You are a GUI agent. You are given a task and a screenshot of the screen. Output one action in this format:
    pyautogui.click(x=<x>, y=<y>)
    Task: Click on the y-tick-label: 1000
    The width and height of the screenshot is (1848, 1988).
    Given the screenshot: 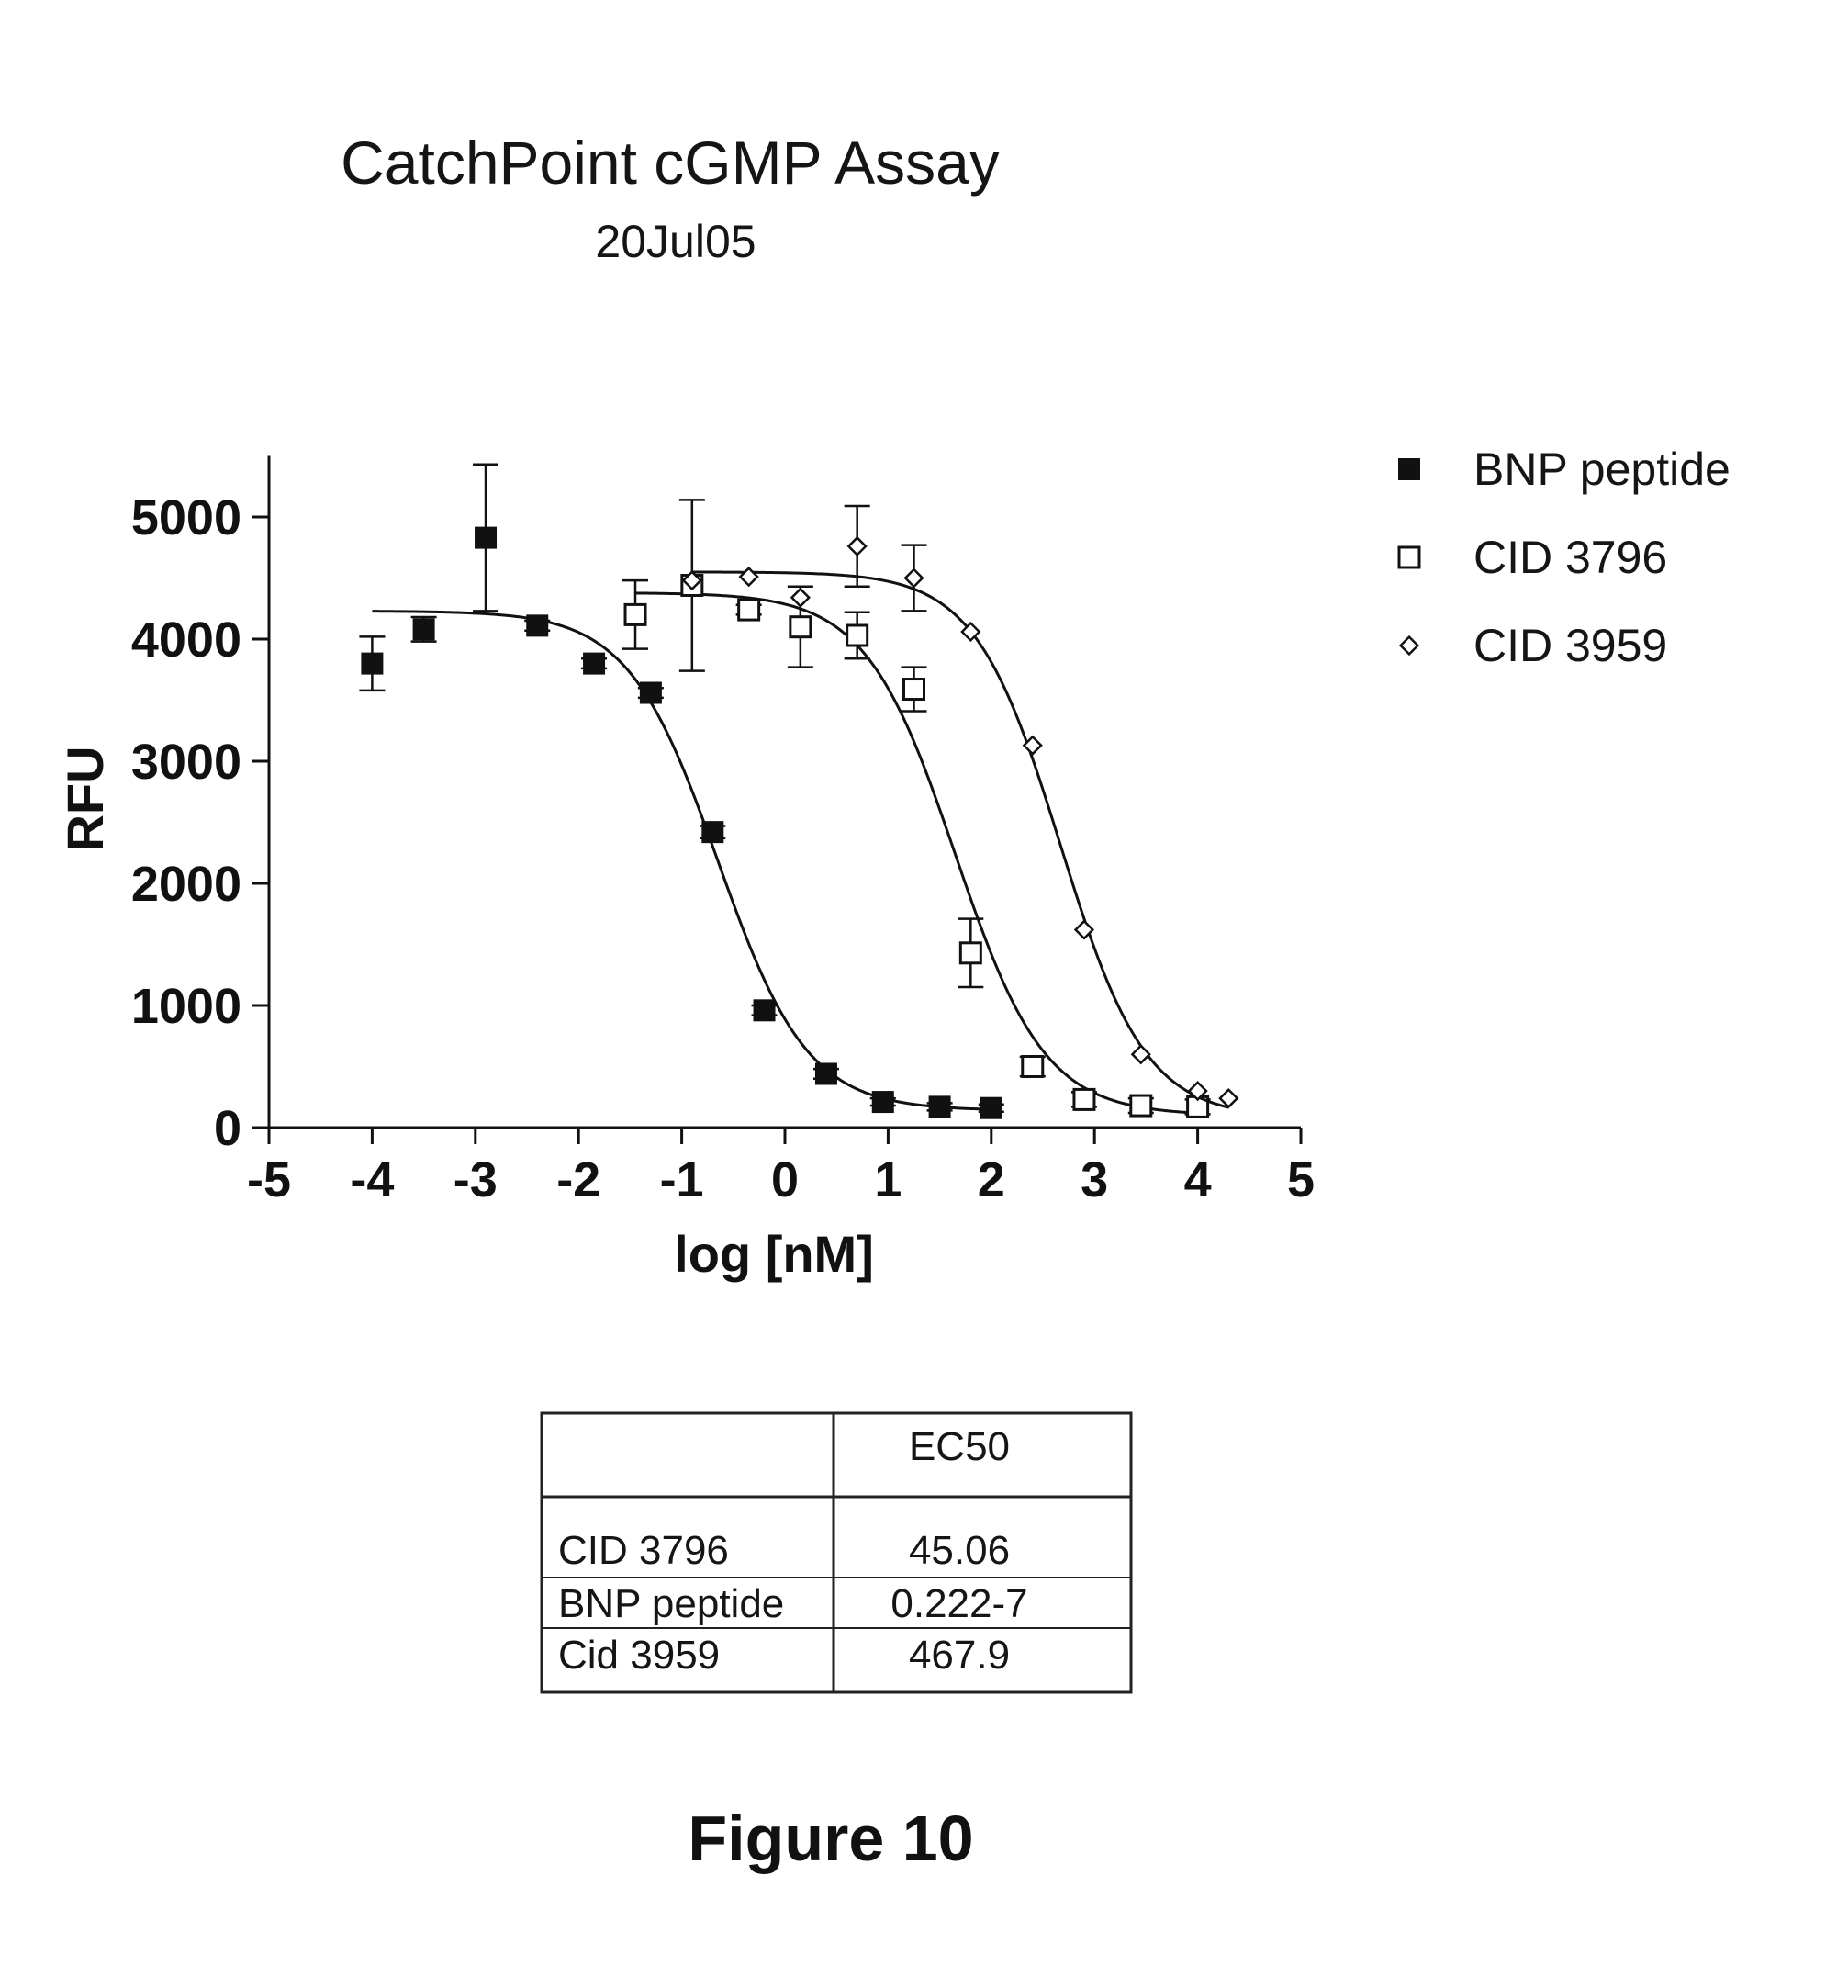 What is the action you would take?
    pyautogui.click(x=186, y=1007)
    